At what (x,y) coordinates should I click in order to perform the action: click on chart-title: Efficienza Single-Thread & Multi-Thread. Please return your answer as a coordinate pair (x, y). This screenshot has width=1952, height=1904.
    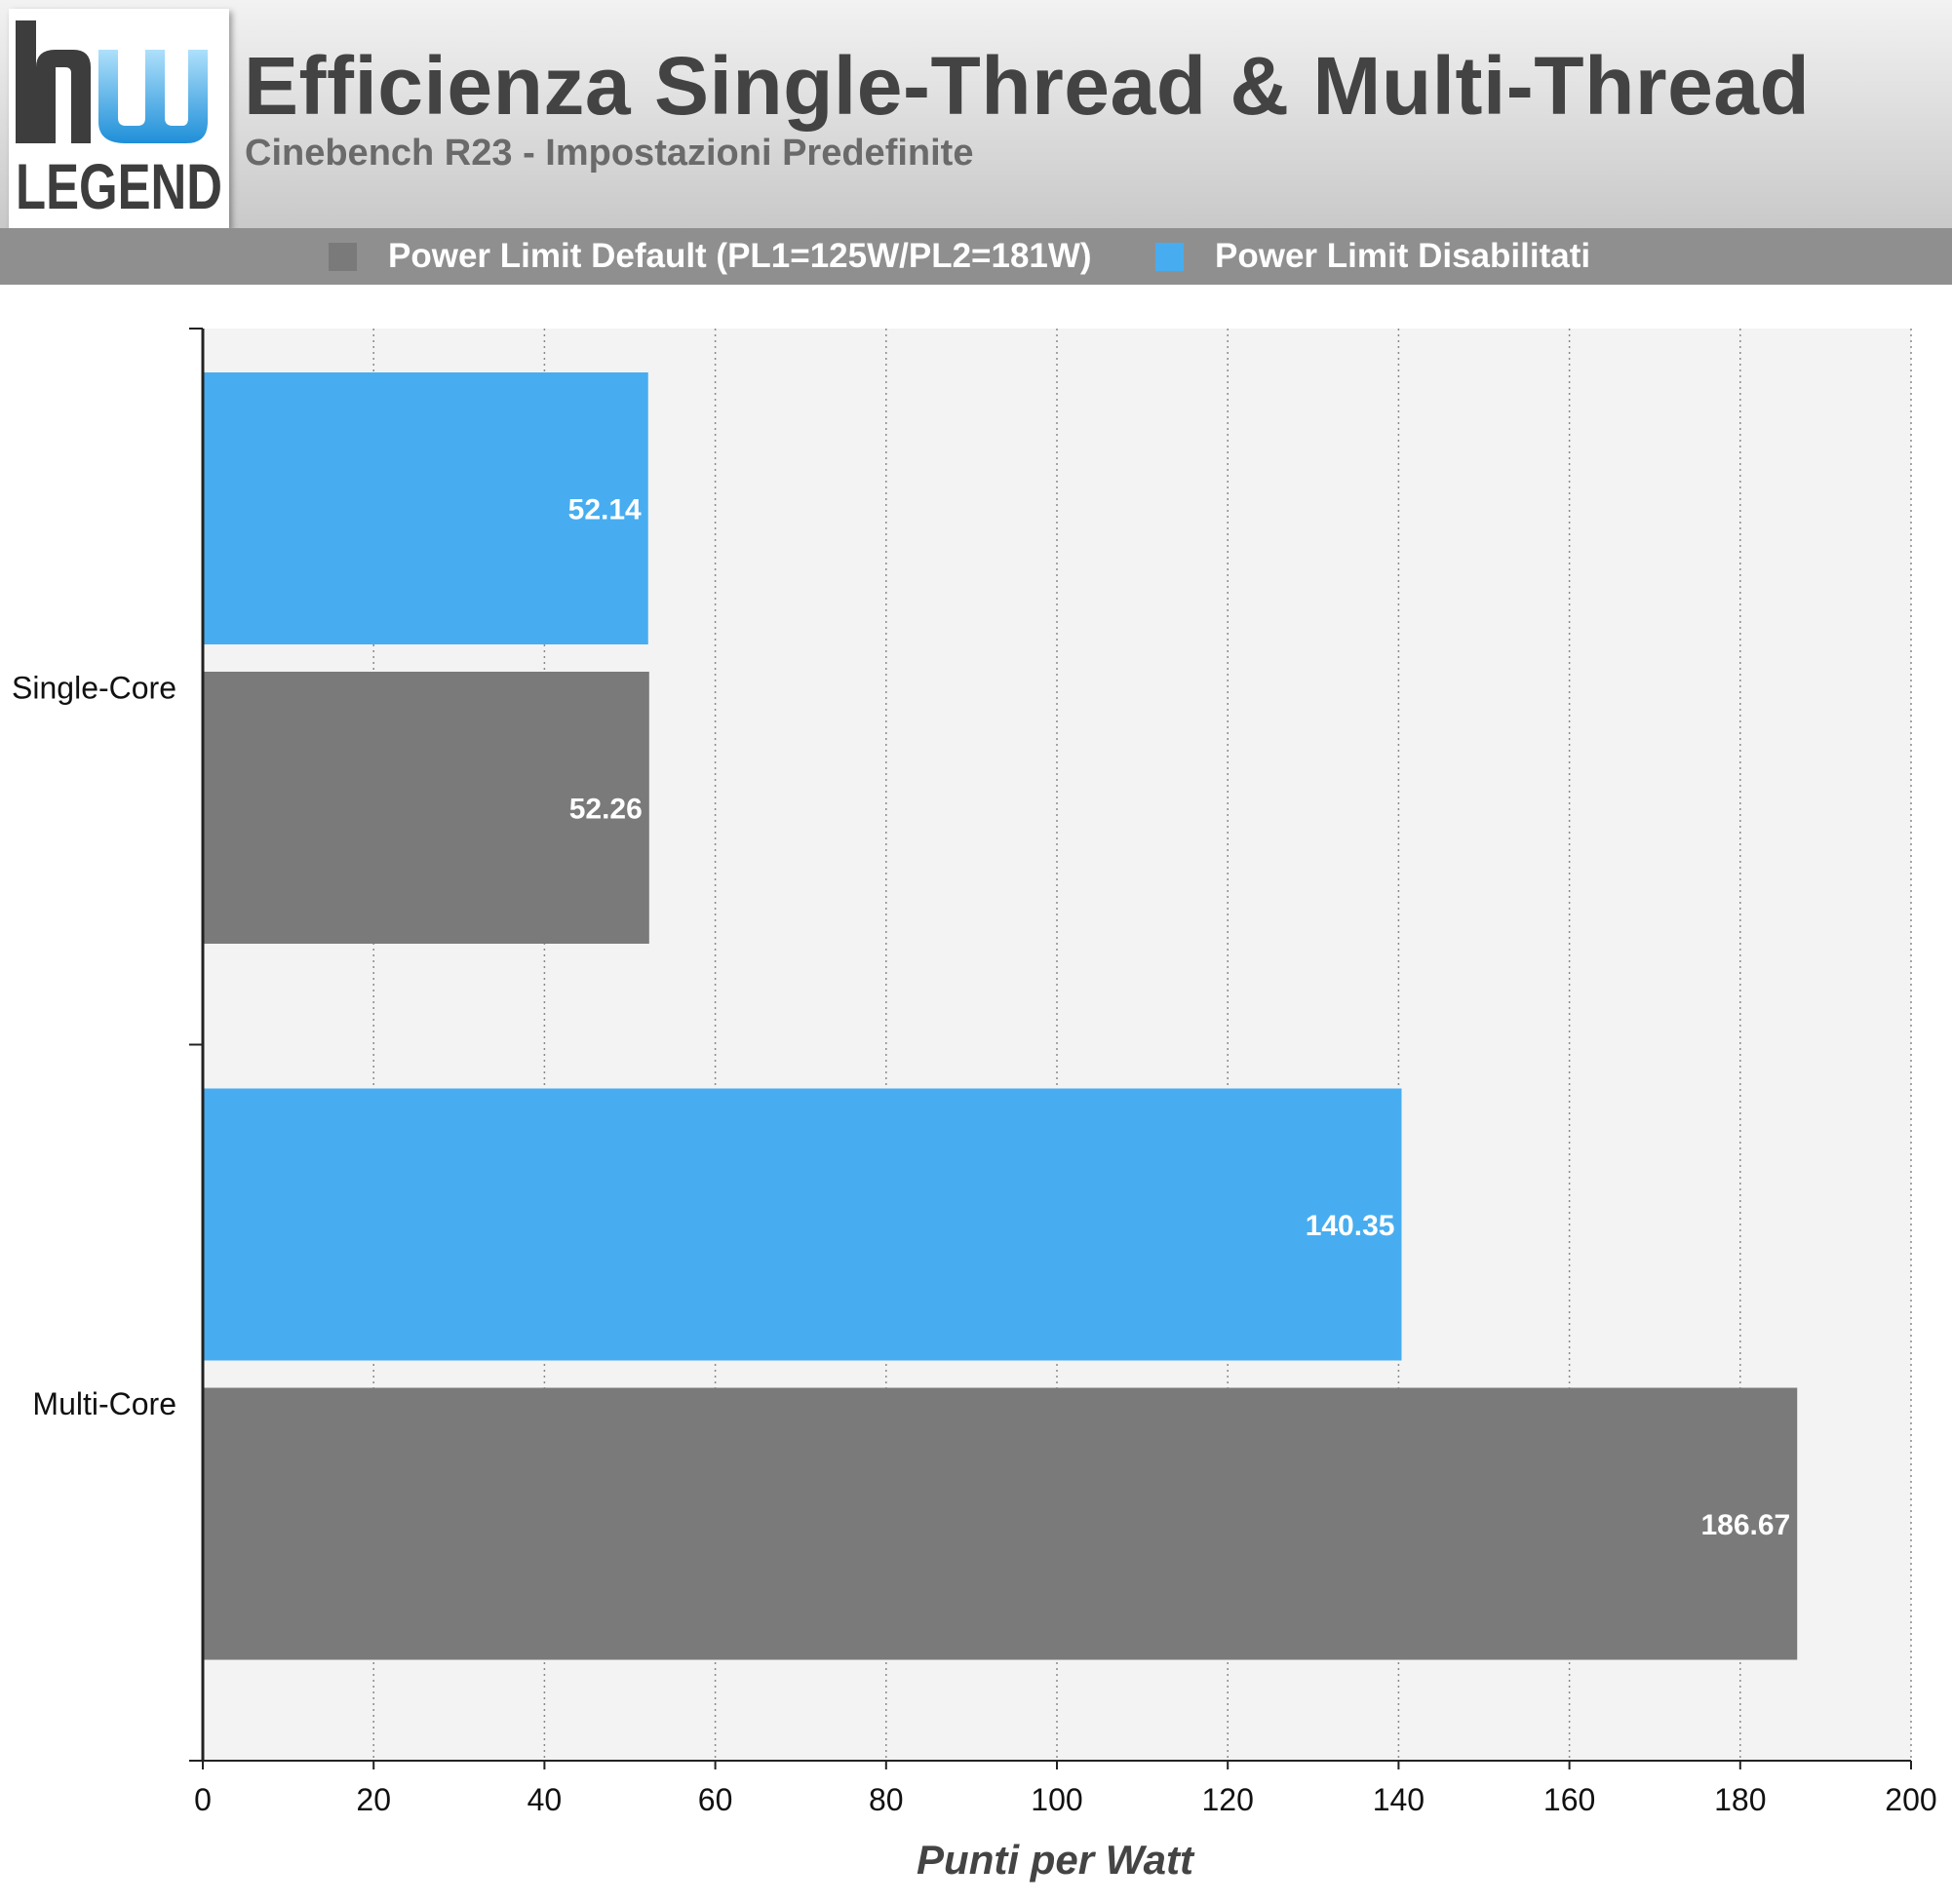
    Looking at the image, I should click on (1027, 86).